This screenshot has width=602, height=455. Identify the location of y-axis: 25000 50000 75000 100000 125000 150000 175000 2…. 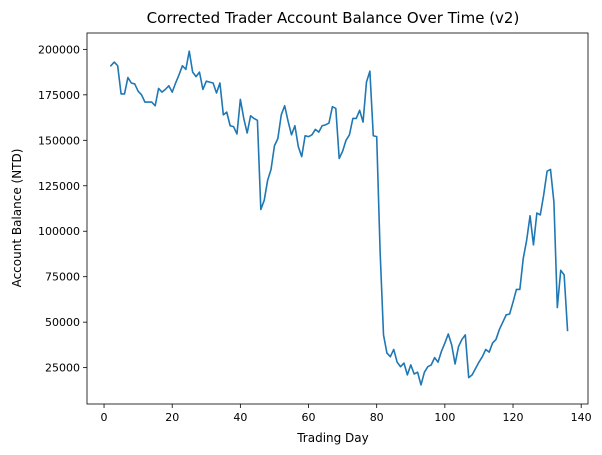
(62, 209).